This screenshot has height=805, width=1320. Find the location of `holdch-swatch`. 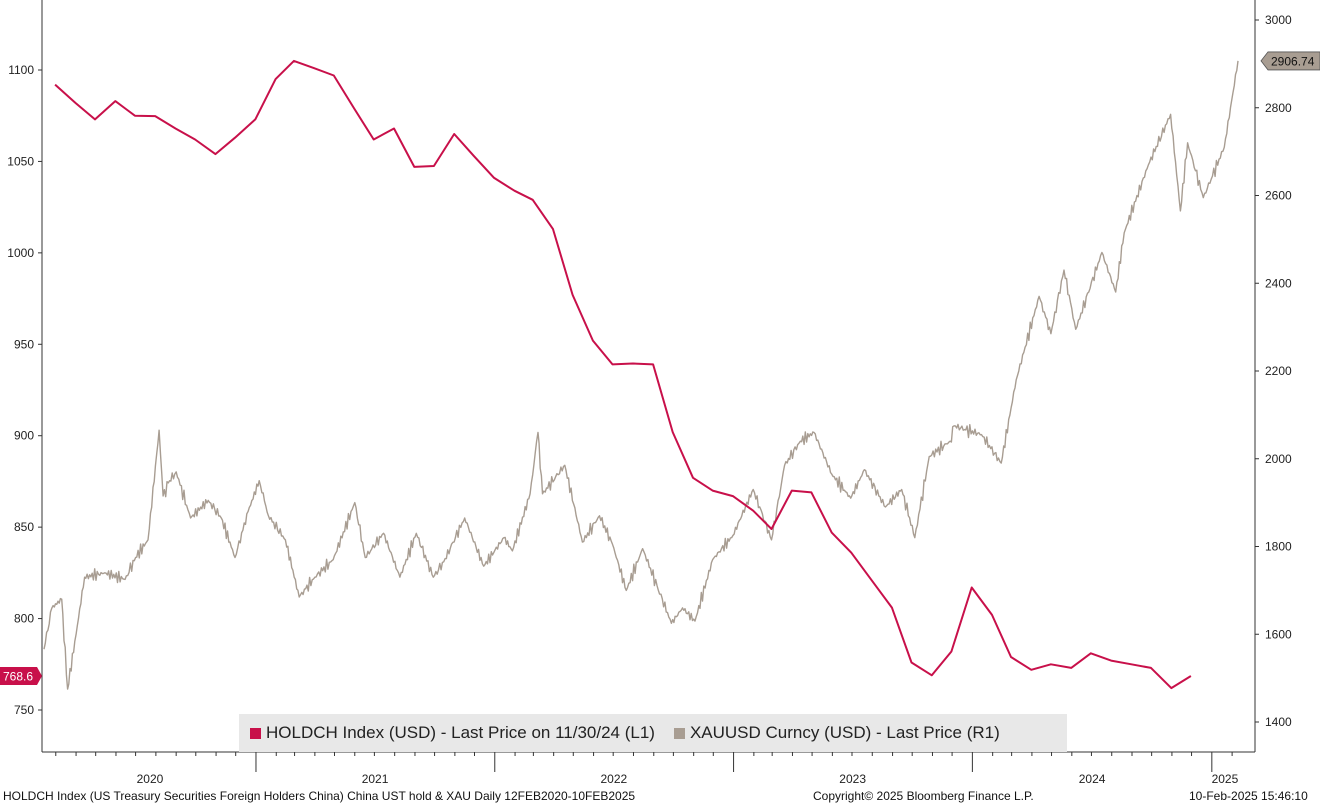

holdch-swatch is located at coordinates (255, 733).